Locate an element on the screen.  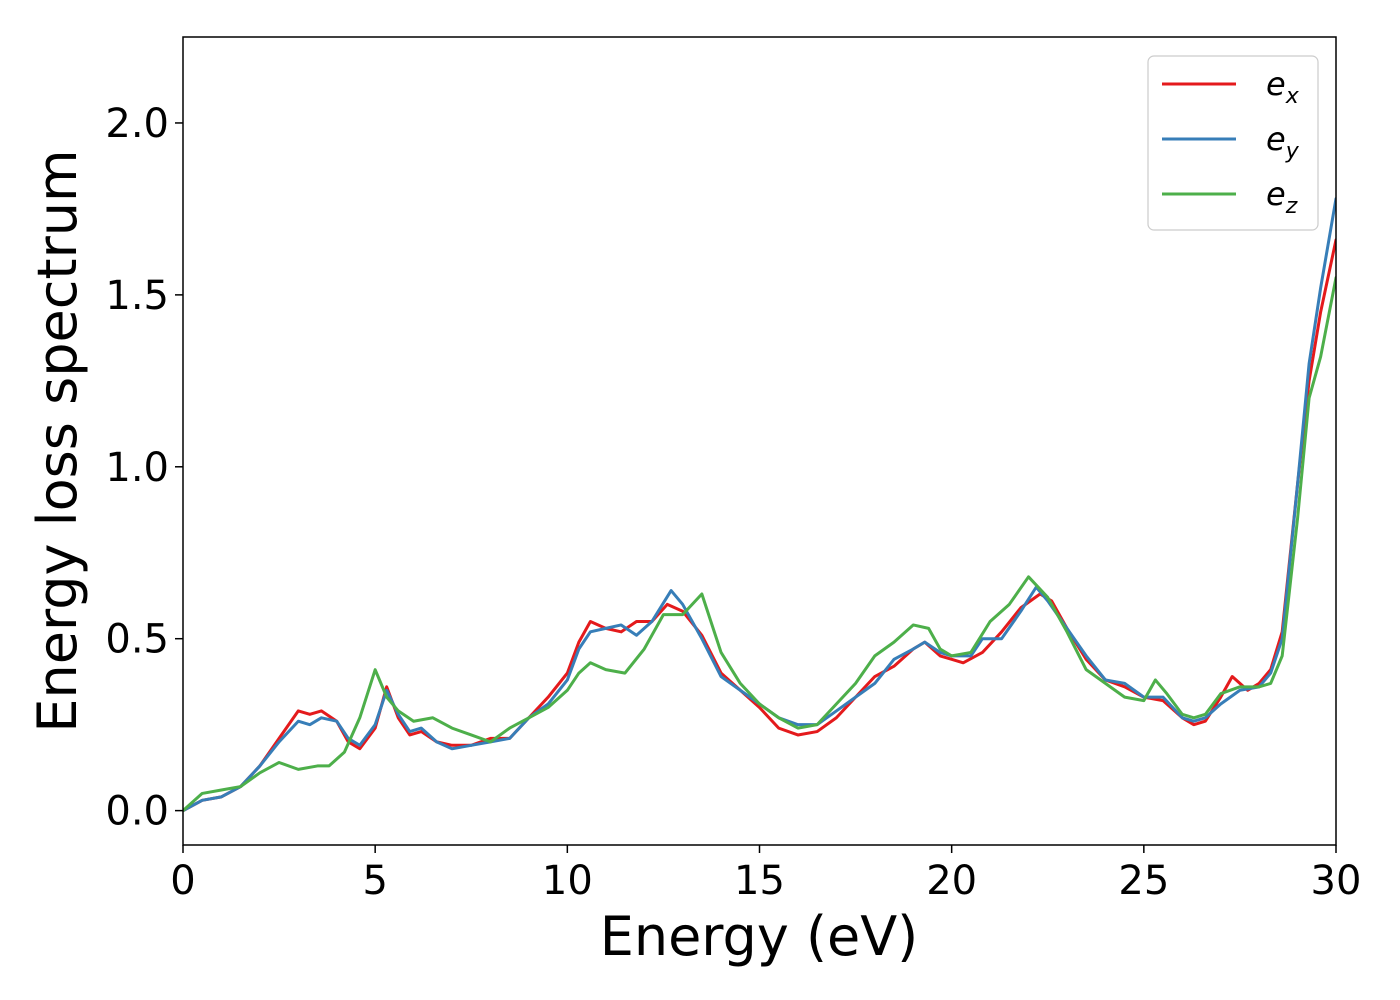
y-tick-label: 2.0 is located at coordinates (137, 124).